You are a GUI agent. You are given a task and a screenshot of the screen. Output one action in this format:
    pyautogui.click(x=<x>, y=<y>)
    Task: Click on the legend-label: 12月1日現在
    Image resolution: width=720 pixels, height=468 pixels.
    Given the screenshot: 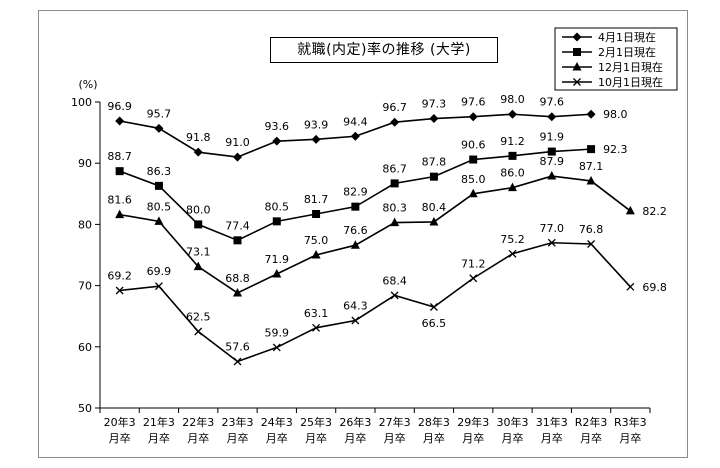 What is the action you would take?
    pyautogui.click(x=630, y=67)
    